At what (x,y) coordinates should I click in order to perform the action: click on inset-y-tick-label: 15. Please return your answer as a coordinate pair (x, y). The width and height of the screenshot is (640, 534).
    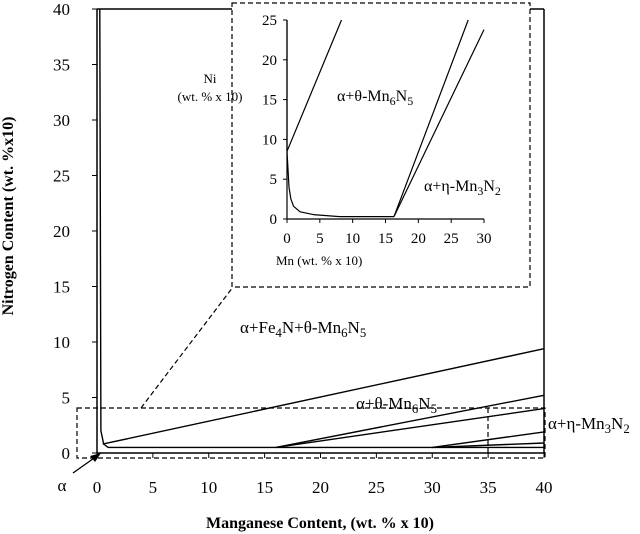
    Looking at the image, I should click on (269, 101).